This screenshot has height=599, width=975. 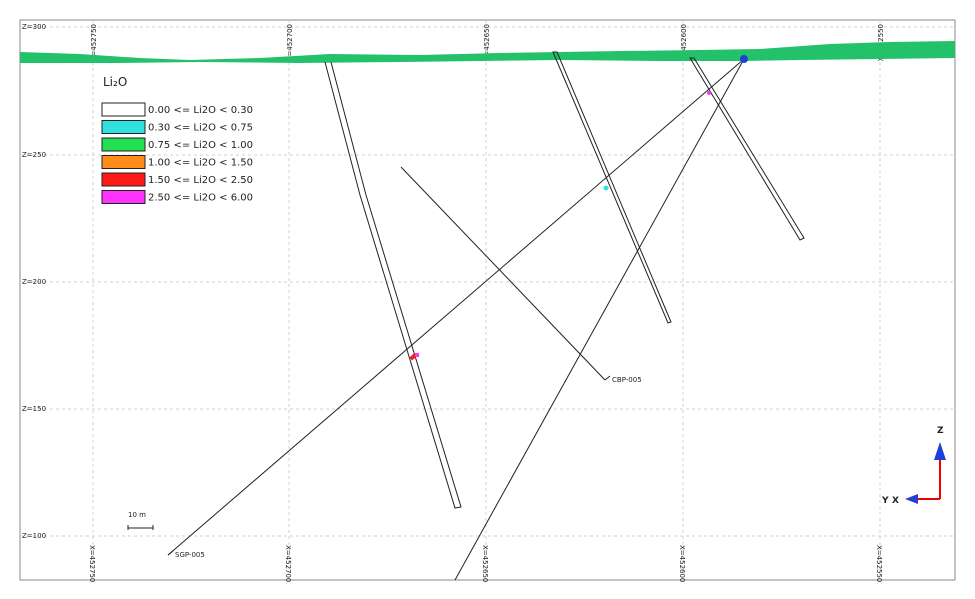 What do you see at coordinates (290, 42) in the screenshot?
I see `x-label-top: X=452700` at bounding box center [290, 42].